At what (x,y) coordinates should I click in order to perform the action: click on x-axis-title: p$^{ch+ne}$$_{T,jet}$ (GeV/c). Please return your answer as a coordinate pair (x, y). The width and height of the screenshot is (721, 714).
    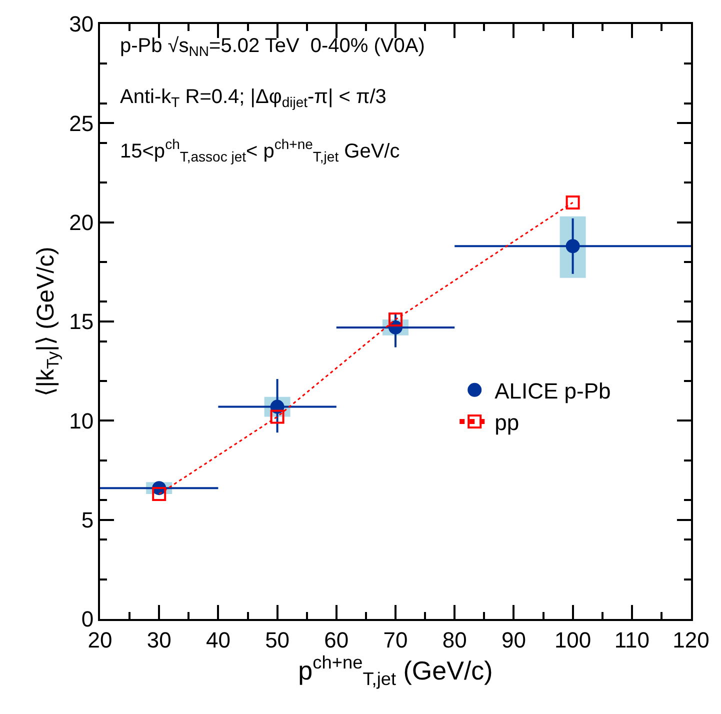
    Looking at the image, I should click on (395, 670).